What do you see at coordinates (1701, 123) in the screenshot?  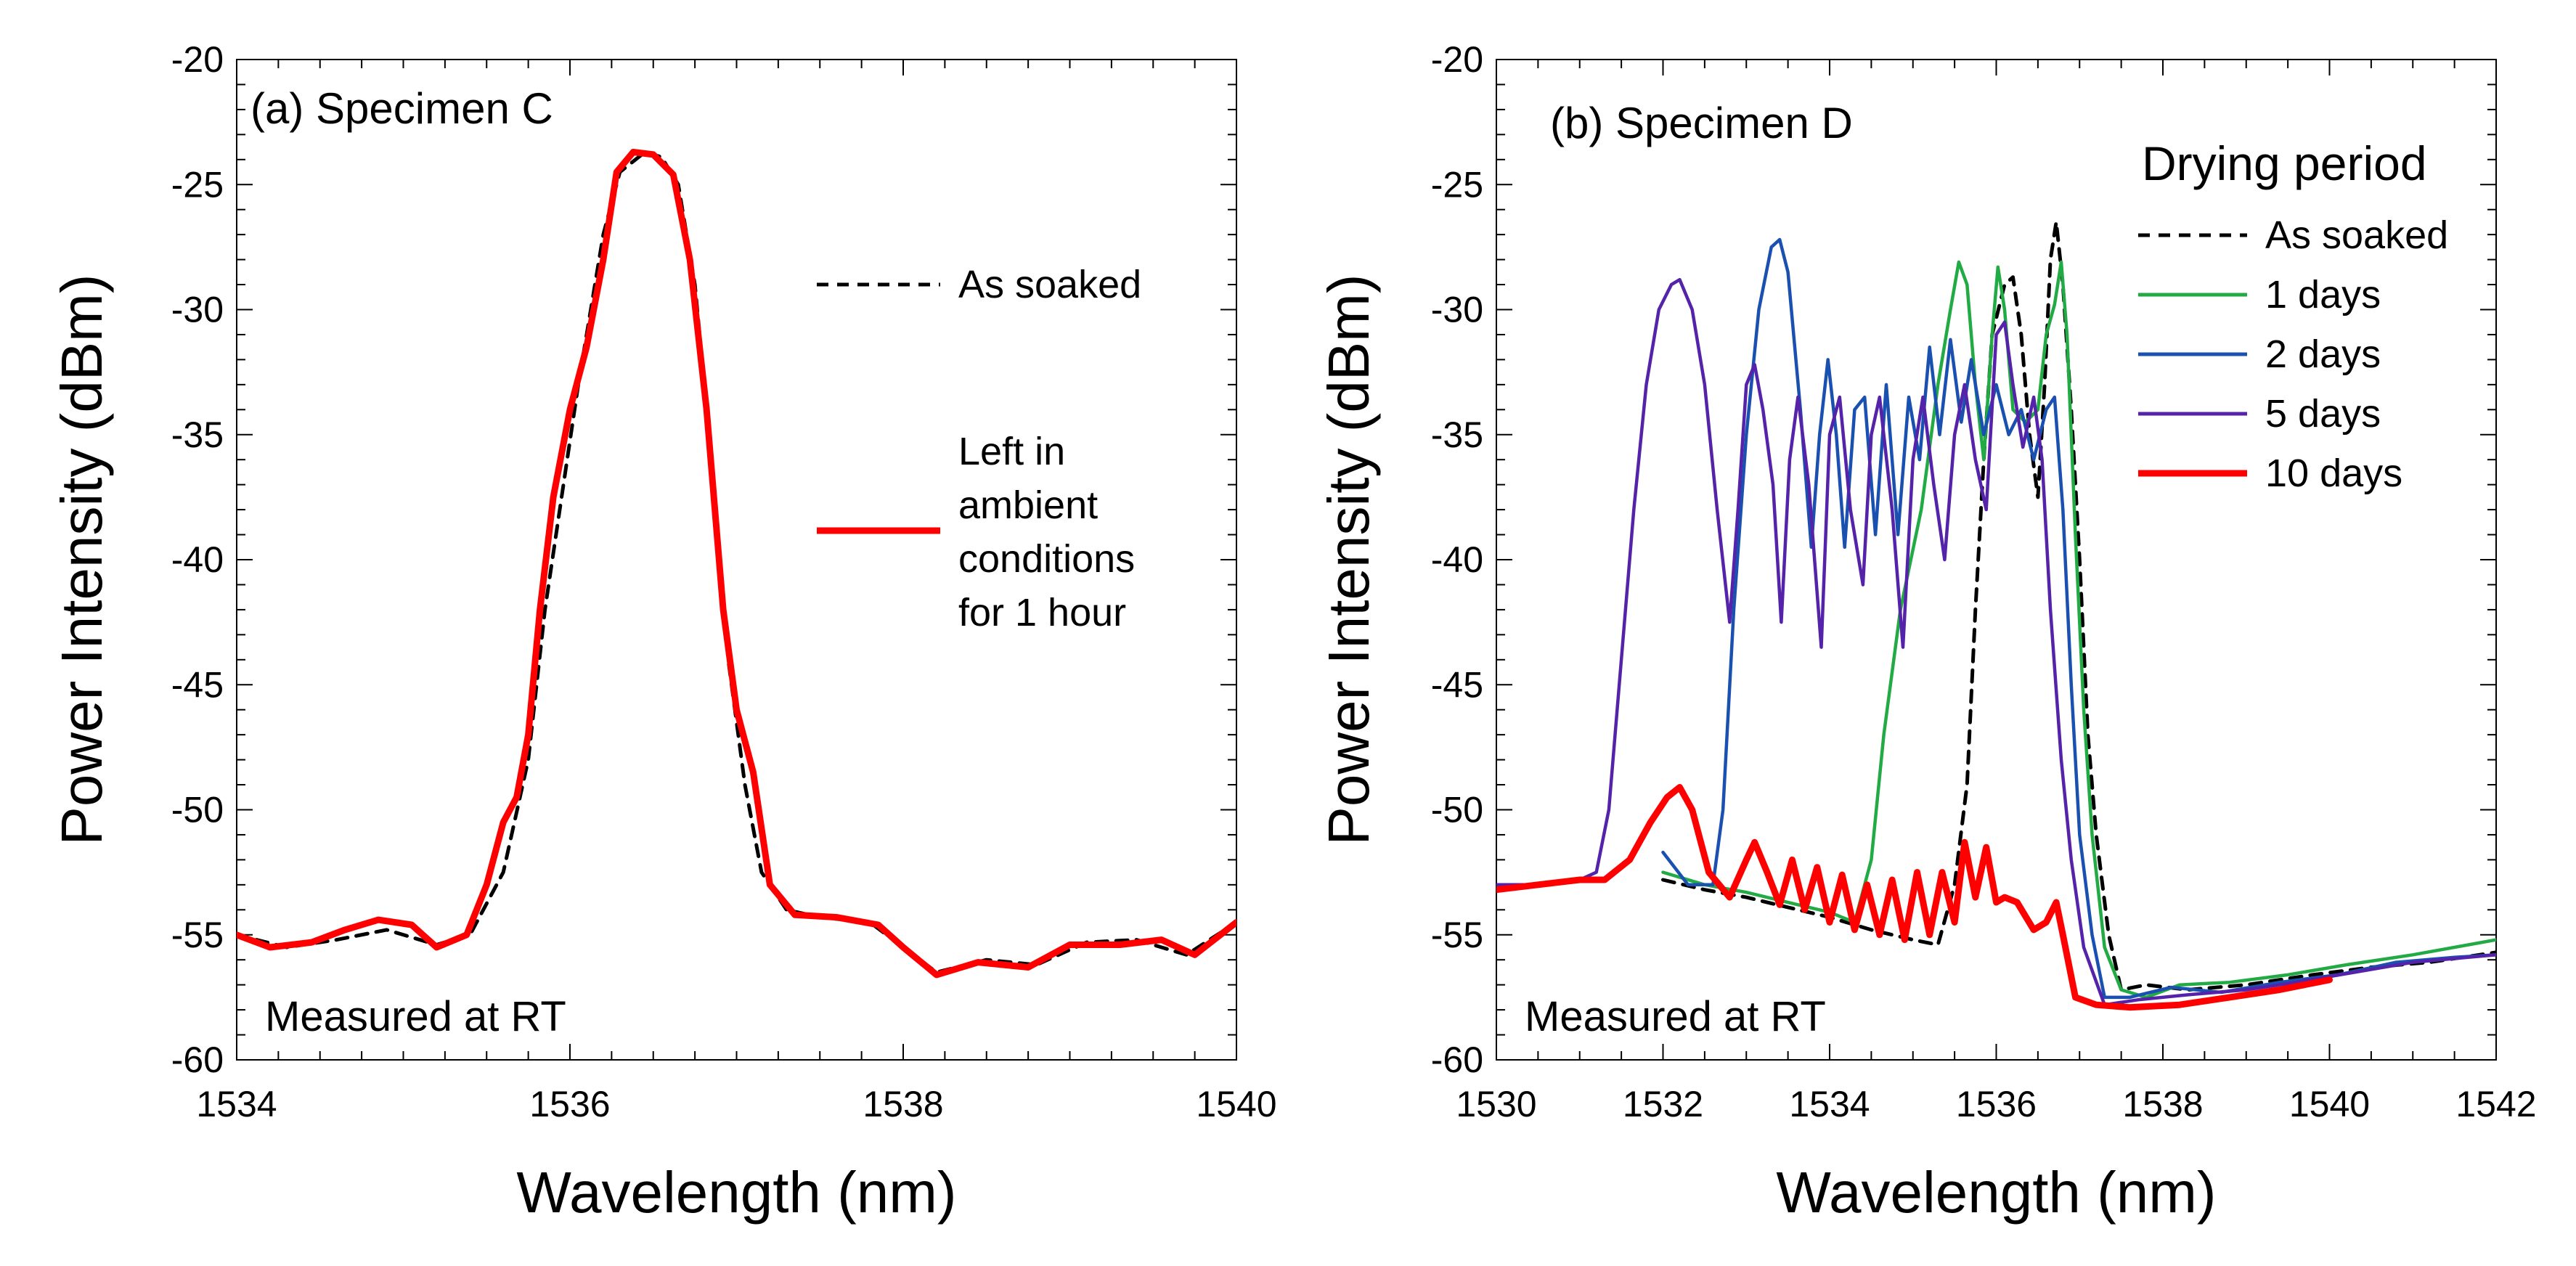 I see `panel-label: (b) Specimen D` at bounding box center [1701, 123].